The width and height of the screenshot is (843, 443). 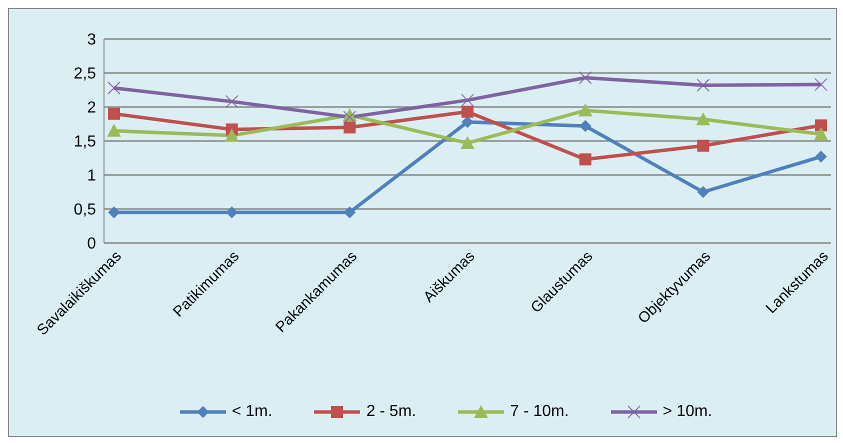 What do you see at coordinates (91, 40) in the screenshot?
I see `y-tick-label: 3` at bounding box center [91, 40].